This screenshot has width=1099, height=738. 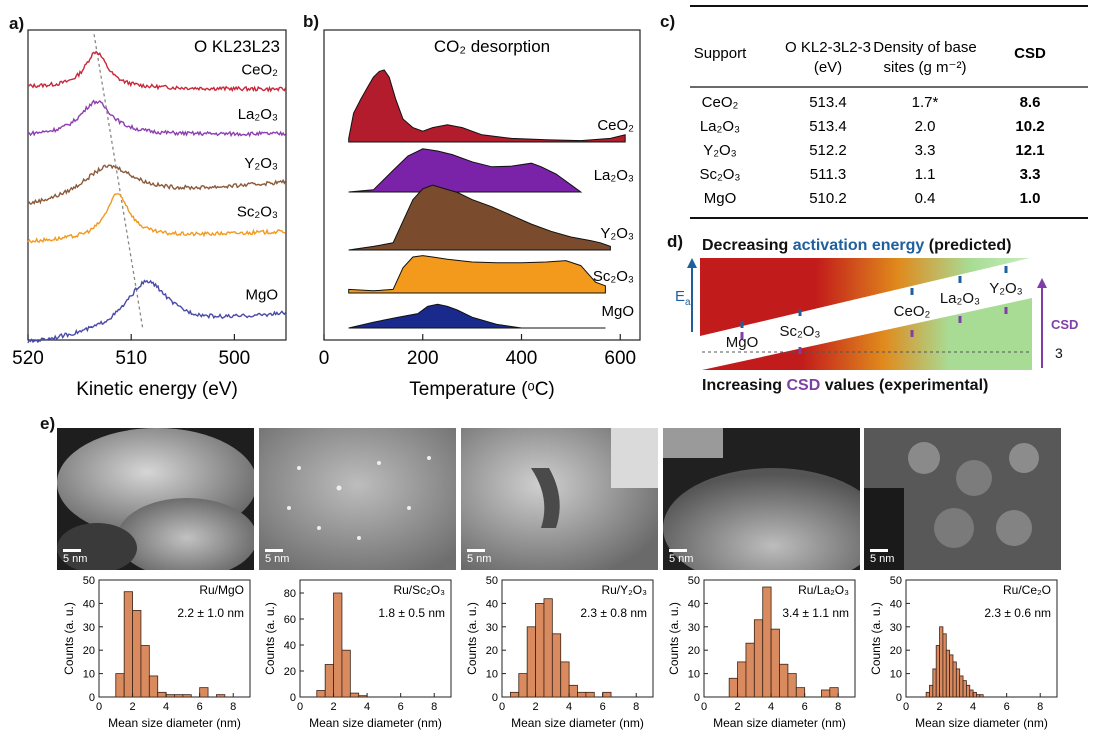 I want to click on csd-axis-label: CSD, so click(x=1064, y=324).